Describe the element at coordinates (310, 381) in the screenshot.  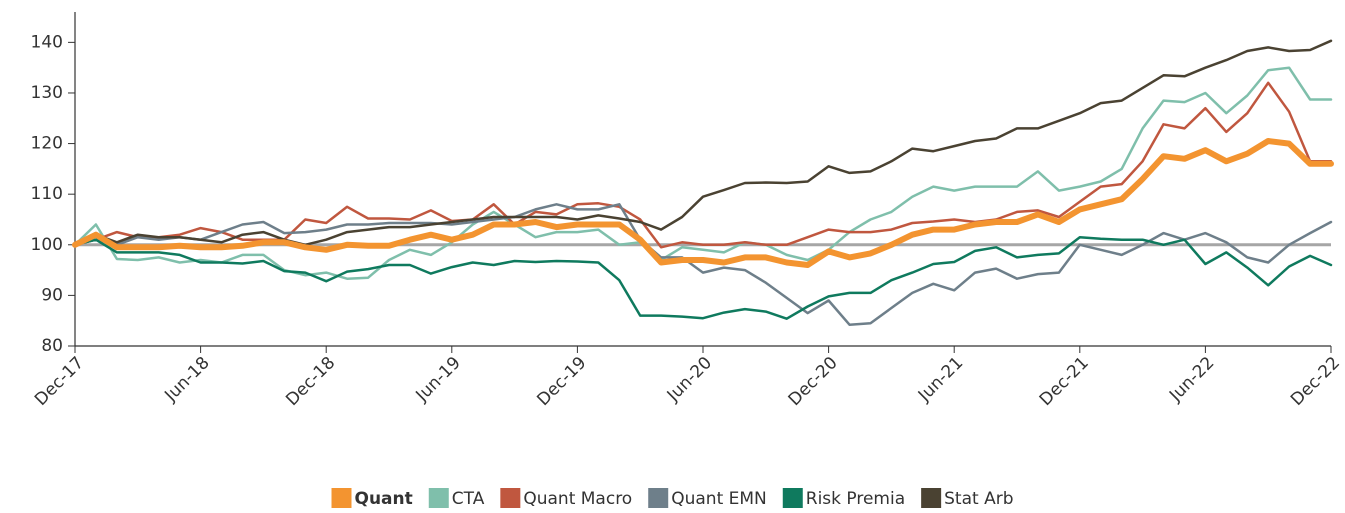
I see `x-tick-label: Dec-18` at that location.